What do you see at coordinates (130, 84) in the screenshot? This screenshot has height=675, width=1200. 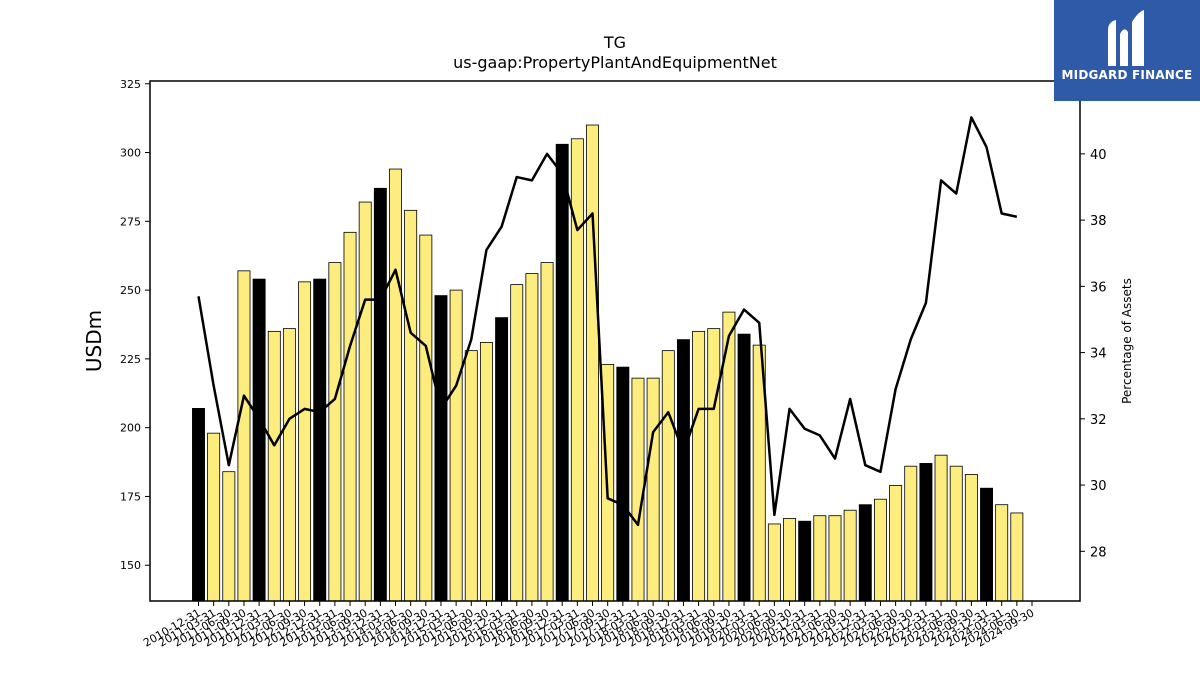 I see `y-tick-label: 325` at bounding box center [130, 84].